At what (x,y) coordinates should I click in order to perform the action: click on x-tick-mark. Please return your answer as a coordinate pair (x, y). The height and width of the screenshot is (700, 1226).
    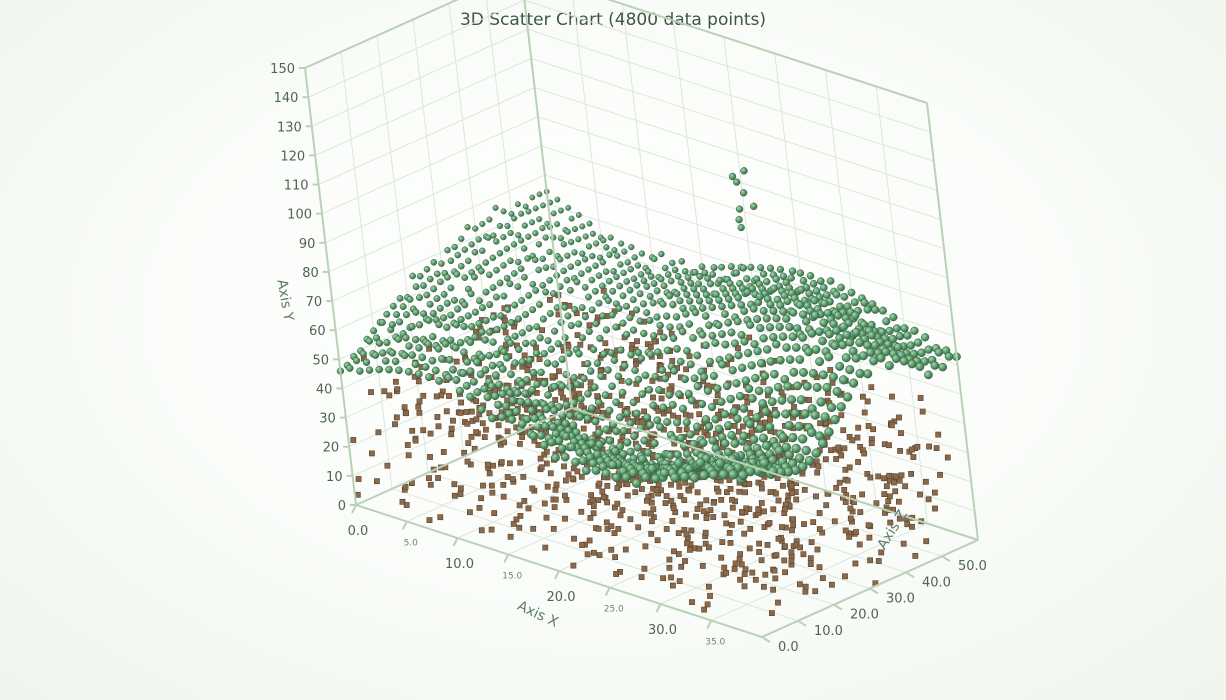
    Looking at the image, I should click on (455, 542).